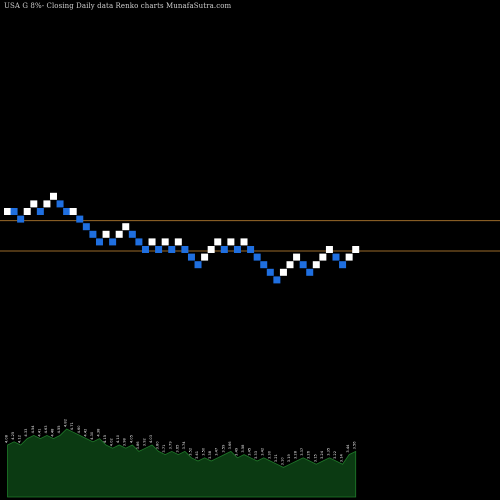 The height and width of the screenshot is (500, 500). I want to click on volume-label-2: 4.12, so click(20, 439).